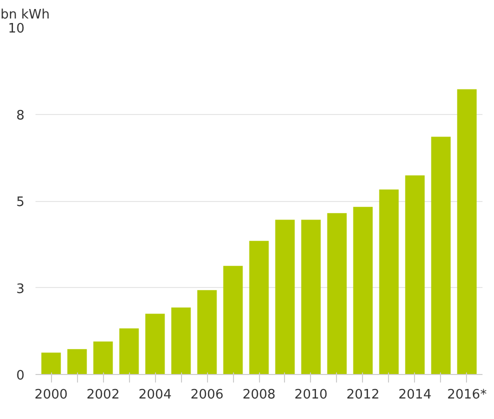  Describe the element at coordinates (259, 395) in the screenshot. I see `x-tick-label: 2008` at that location.